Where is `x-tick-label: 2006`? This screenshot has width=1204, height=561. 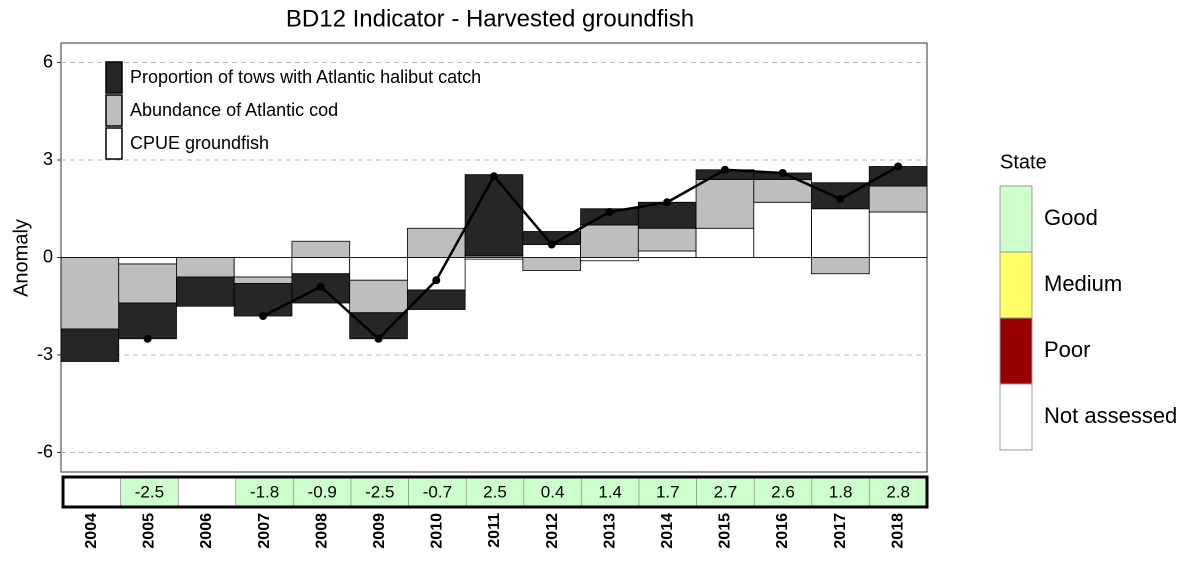 x-tick-label: 2006 is located at coordinates (206, 531).